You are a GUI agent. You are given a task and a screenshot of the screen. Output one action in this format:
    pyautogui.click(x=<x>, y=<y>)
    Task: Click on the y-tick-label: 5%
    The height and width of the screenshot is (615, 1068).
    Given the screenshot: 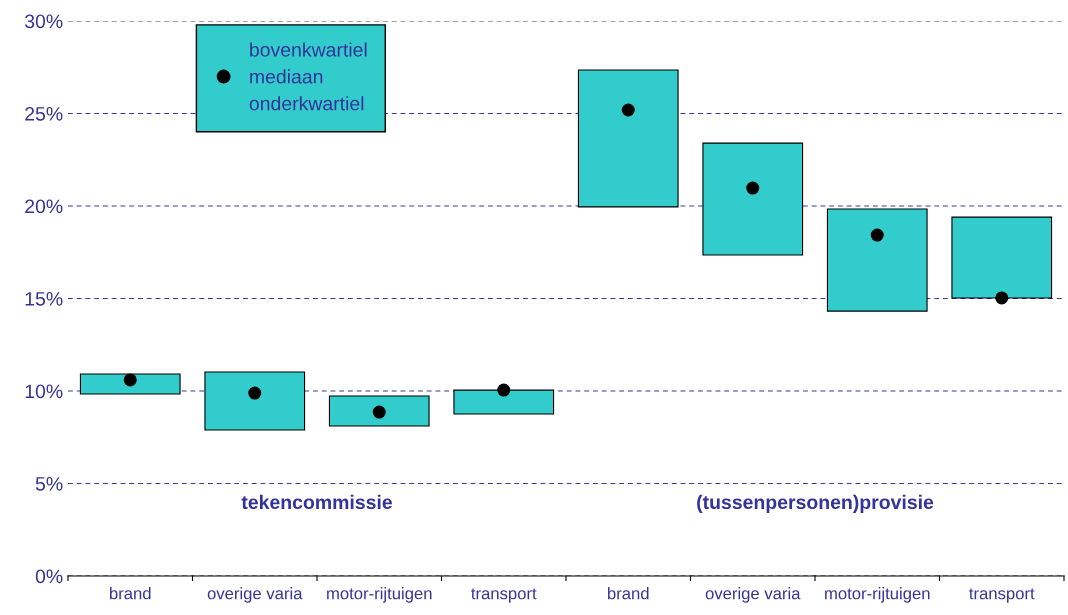 What is the action you would take?
    pyautogui.click(x=49, y=484)
    